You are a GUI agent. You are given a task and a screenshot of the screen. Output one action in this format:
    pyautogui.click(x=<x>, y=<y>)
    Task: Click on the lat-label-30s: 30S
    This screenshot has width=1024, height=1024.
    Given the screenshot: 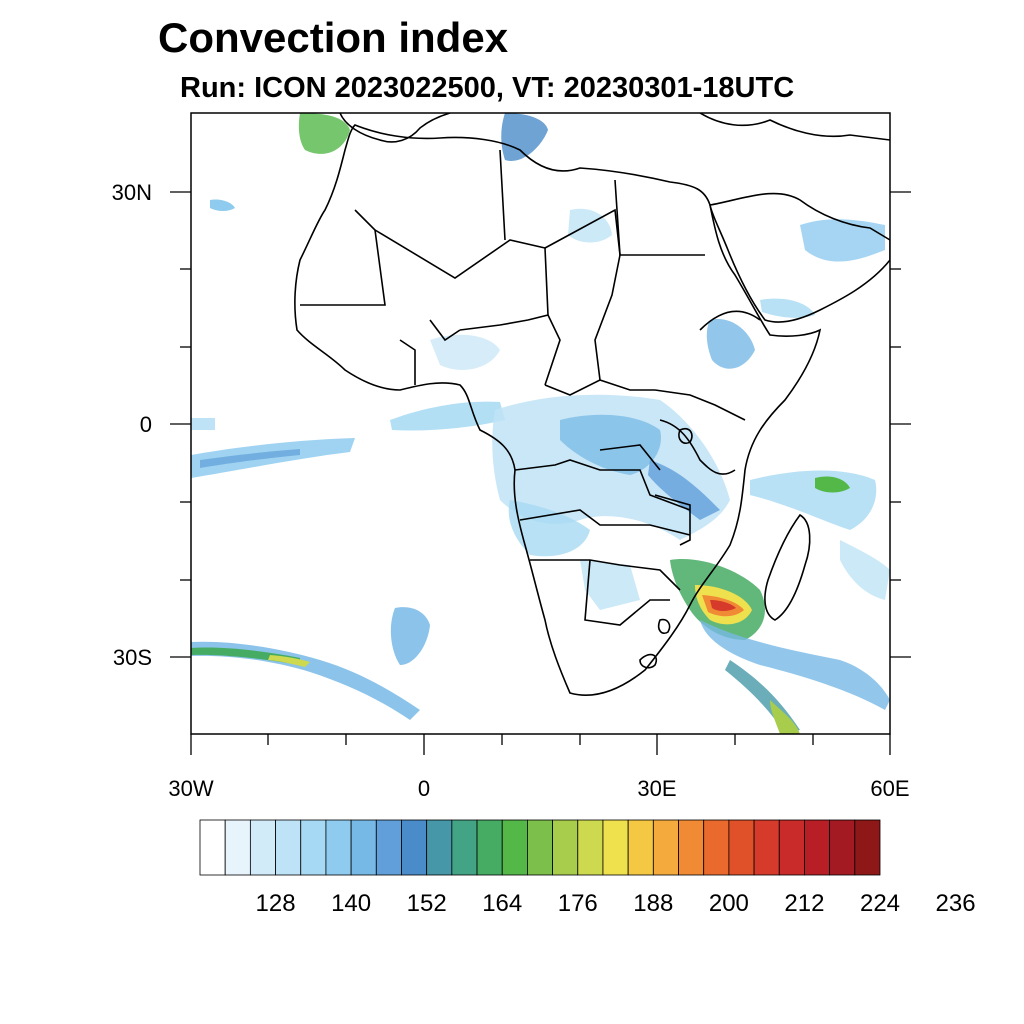 What is the action you would take?
    pyautogui.click(x=132, y=657)
    